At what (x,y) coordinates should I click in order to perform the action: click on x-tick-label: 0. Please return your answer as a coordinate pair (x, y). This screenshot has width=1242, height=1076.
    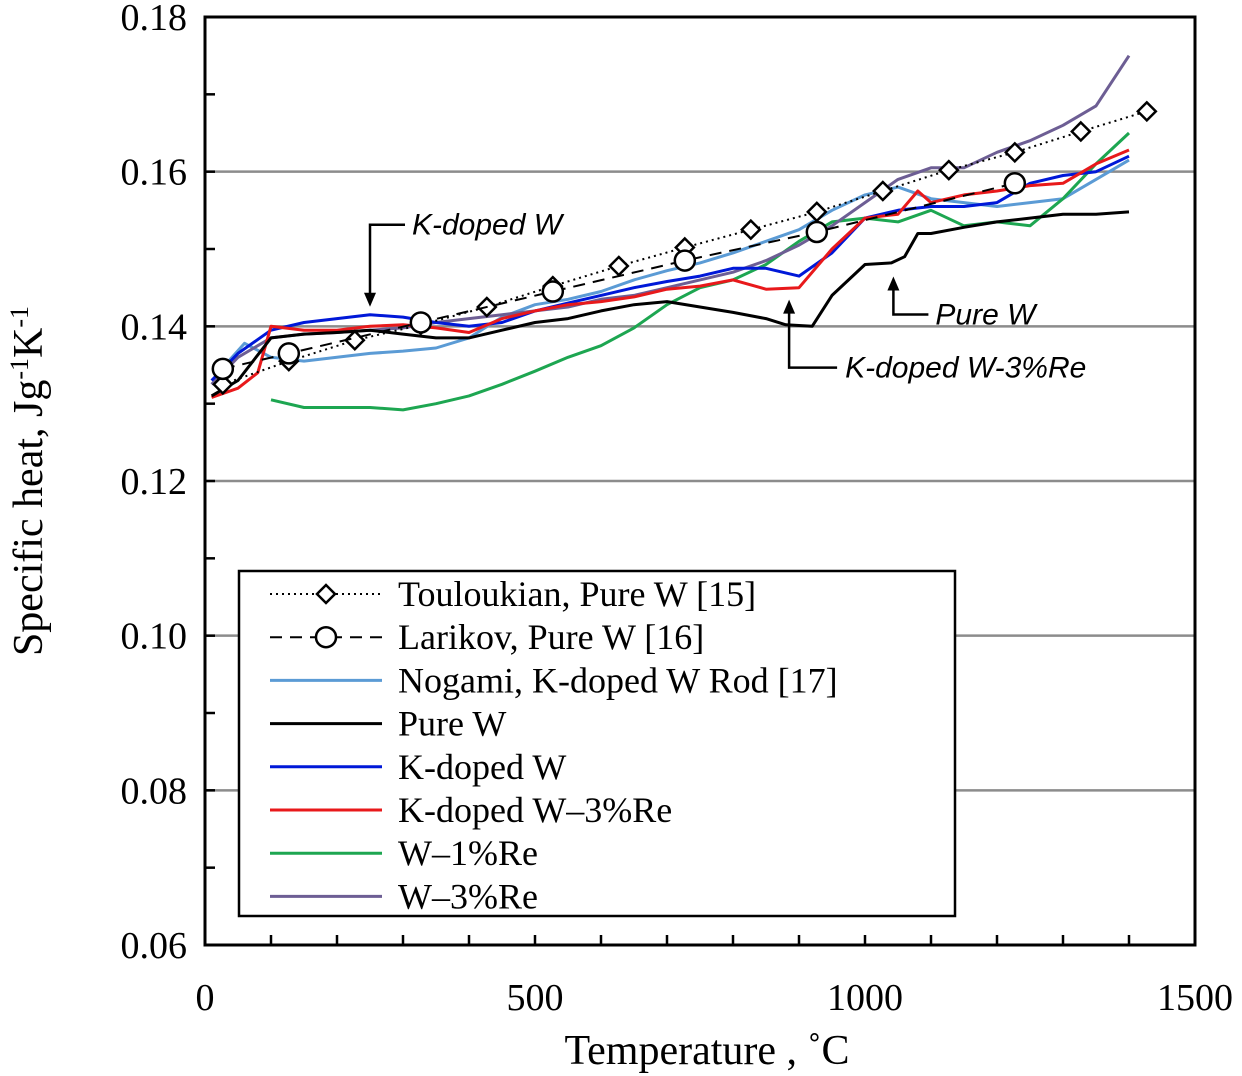
    Looking at the image, I should click on (205, 998).